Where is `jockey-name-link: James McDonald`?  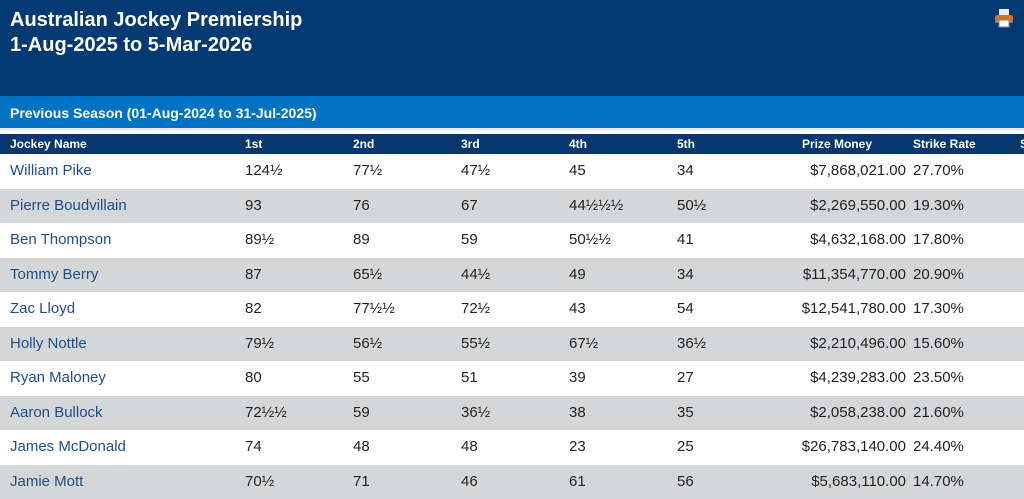
jockey-name-link: James McDonald is located at coordinates (68, 447).